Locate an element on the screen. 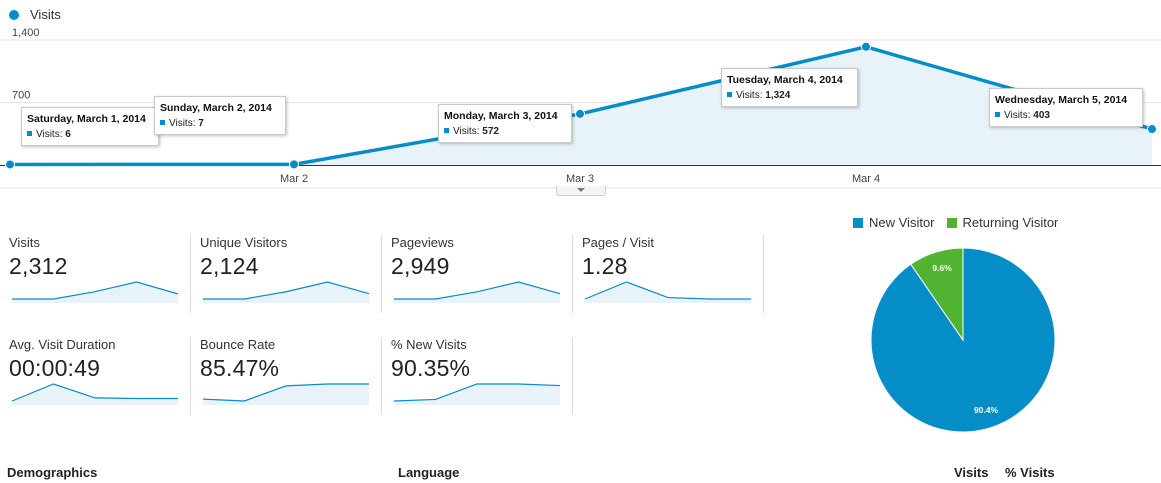 This screenshot has height=483, width=1161. tooltip-date: Wednesday, March 5, 2014 is located at coordinates (1061, 100).